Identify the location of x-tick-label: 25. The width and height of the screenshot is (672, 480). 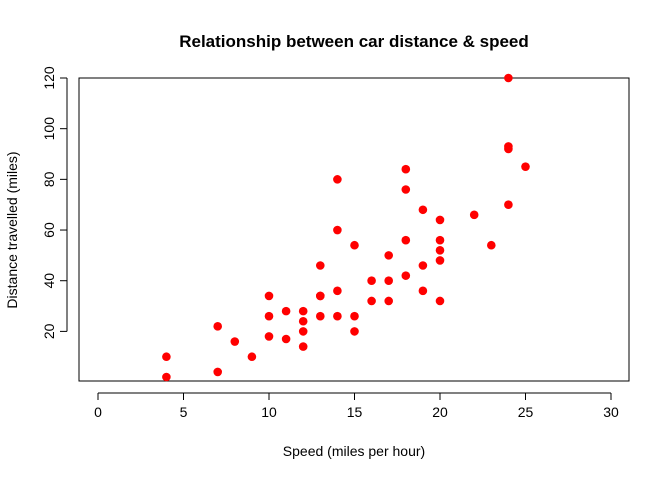
(526, 412).